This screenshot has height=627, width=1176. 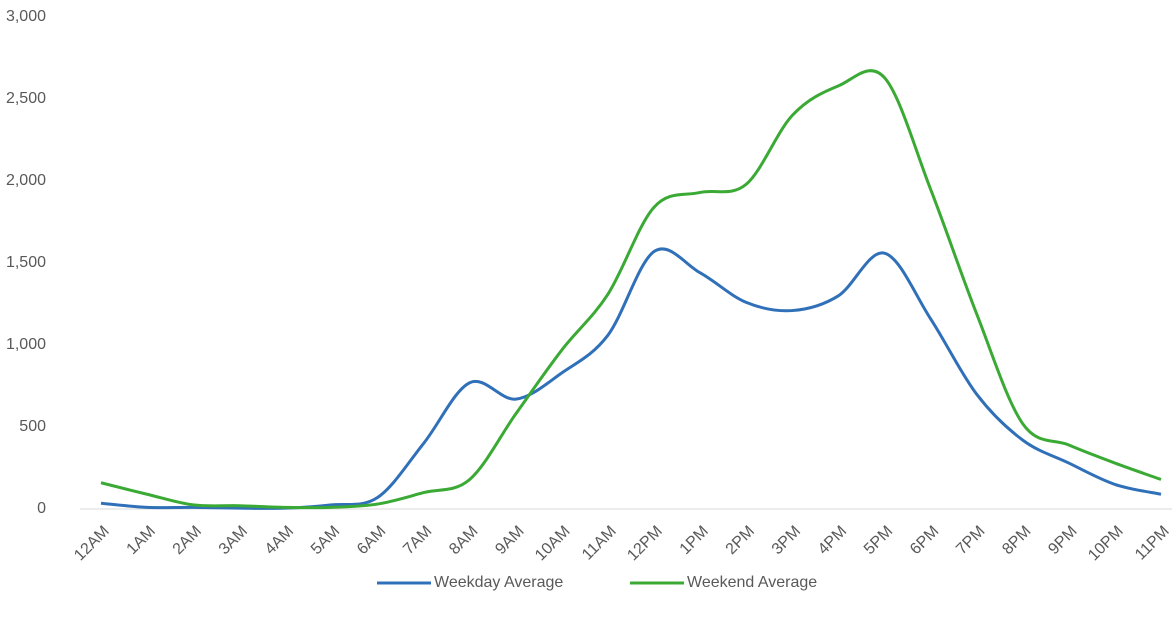 I want to click on y-tick-label: 500, so click(x=32, y=426).